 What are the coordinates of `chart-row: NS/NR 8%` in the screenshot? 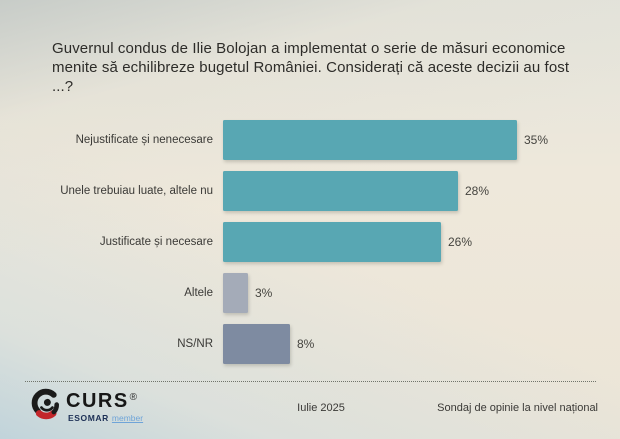 It's located at (310, 344).